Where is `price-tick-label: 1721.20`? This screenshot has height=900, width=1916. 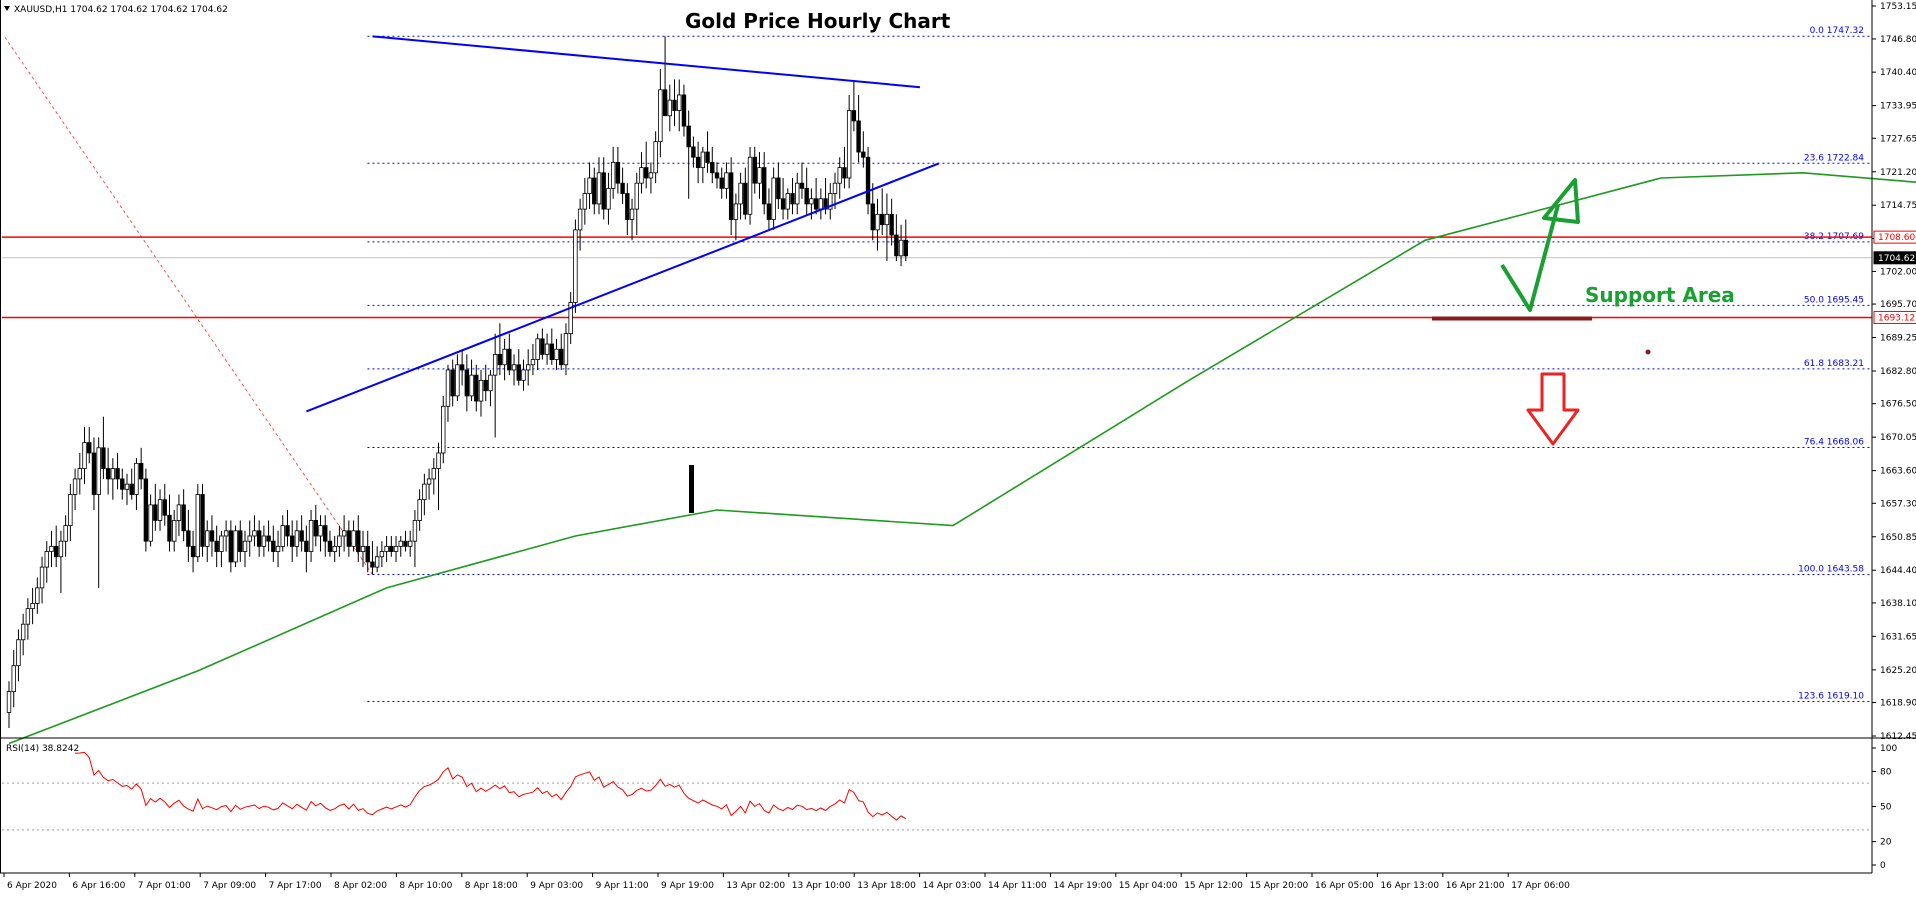
price-tick-label: 1721.20 is located at coordinates (1898, 173).